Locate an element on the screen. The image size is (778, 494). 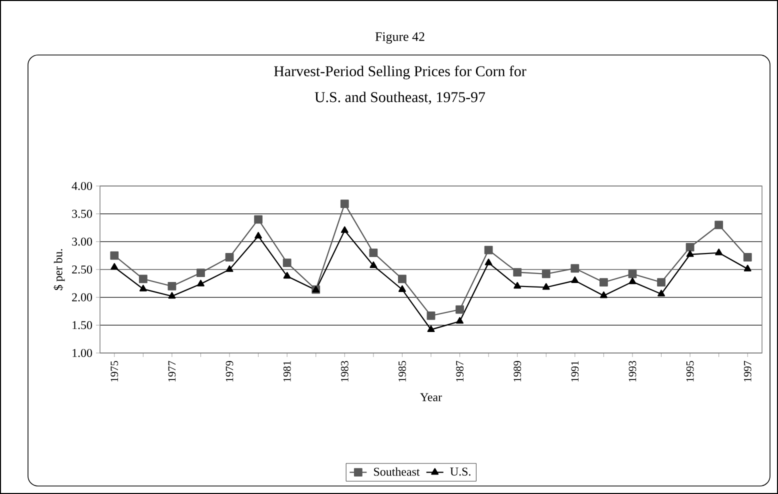
y-tick-label: 2.50 is located at coordinates (82, 269).